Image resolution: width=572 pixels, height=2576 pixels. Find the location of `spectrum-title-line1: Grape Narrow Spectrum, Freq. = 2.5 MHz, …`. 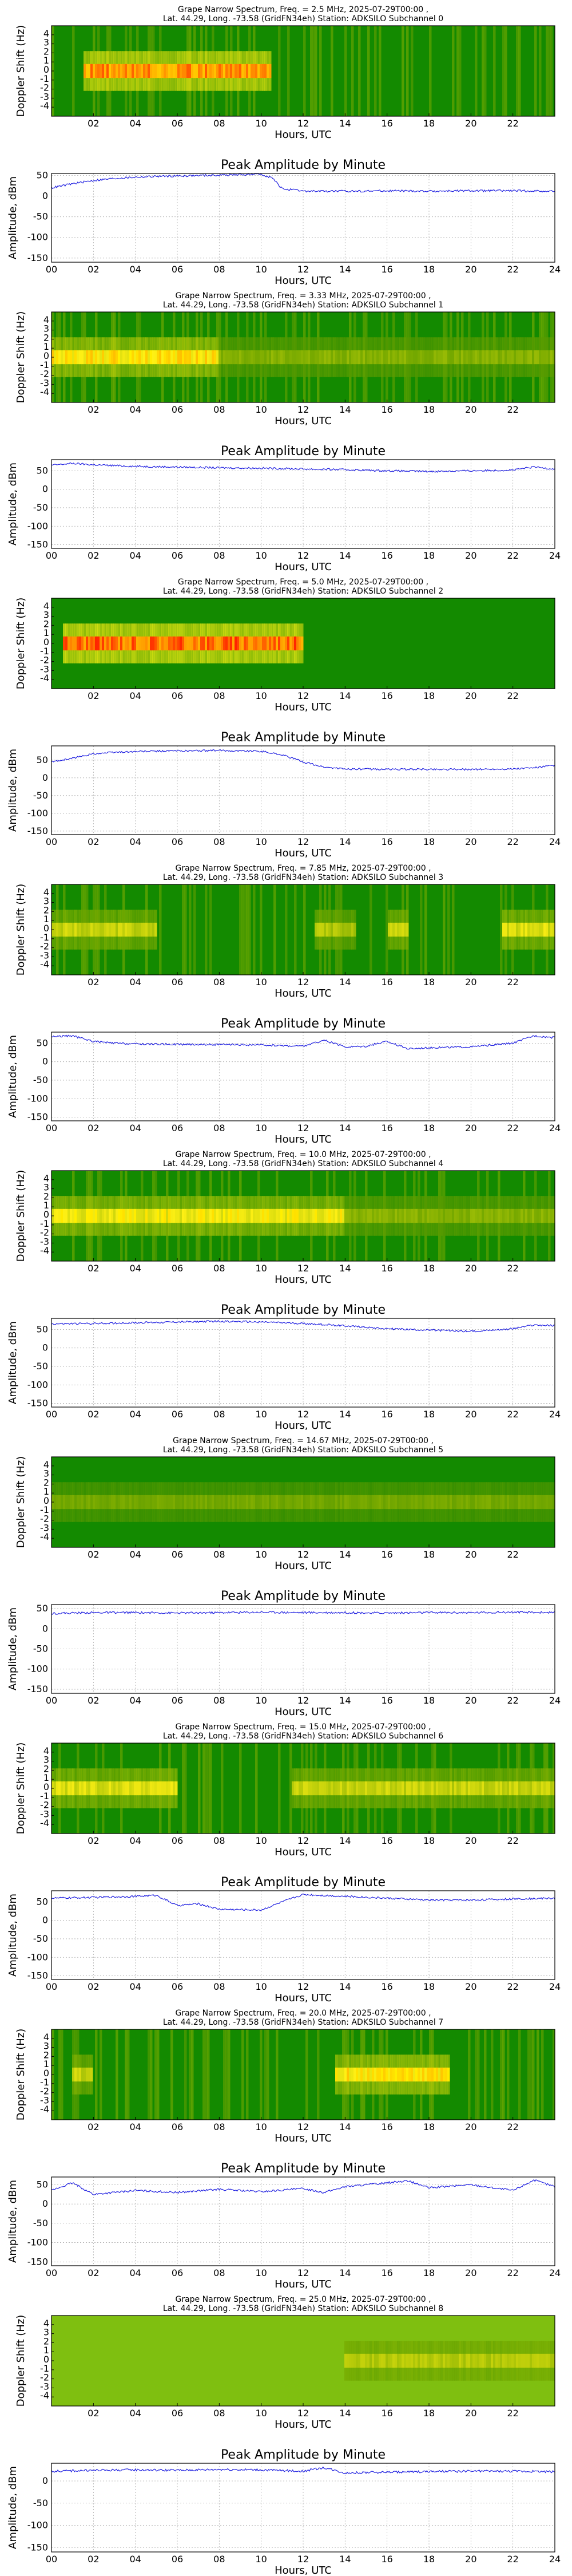

spectrum-title-line1: Grape Narrow Spectrum, Freq. = 2.5 MHz, … is located at coordinates (303, 9).